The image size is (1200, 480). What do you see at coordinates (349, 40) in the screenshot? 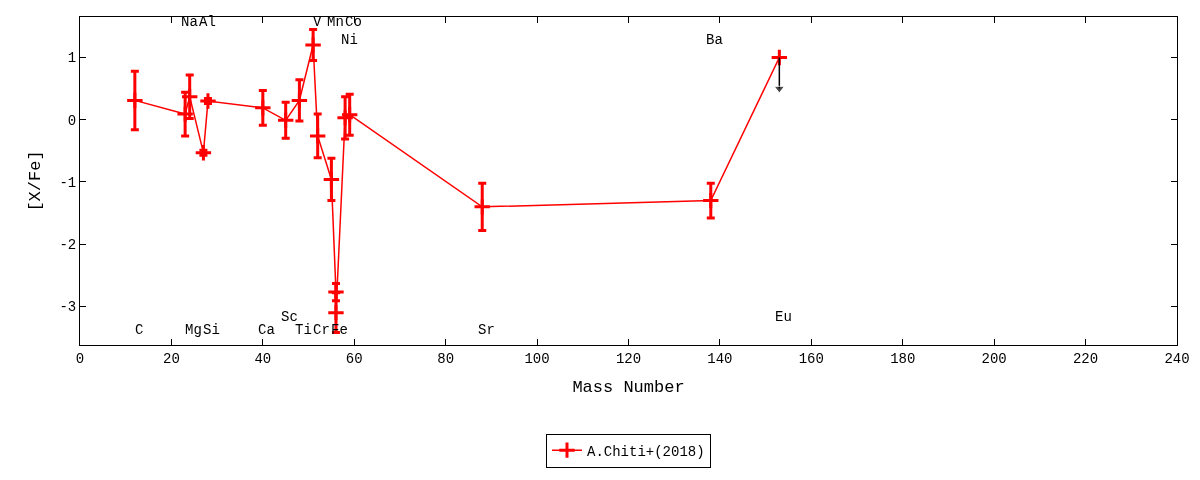
I see `annotation: Ni` at bounding box center [349, 40].